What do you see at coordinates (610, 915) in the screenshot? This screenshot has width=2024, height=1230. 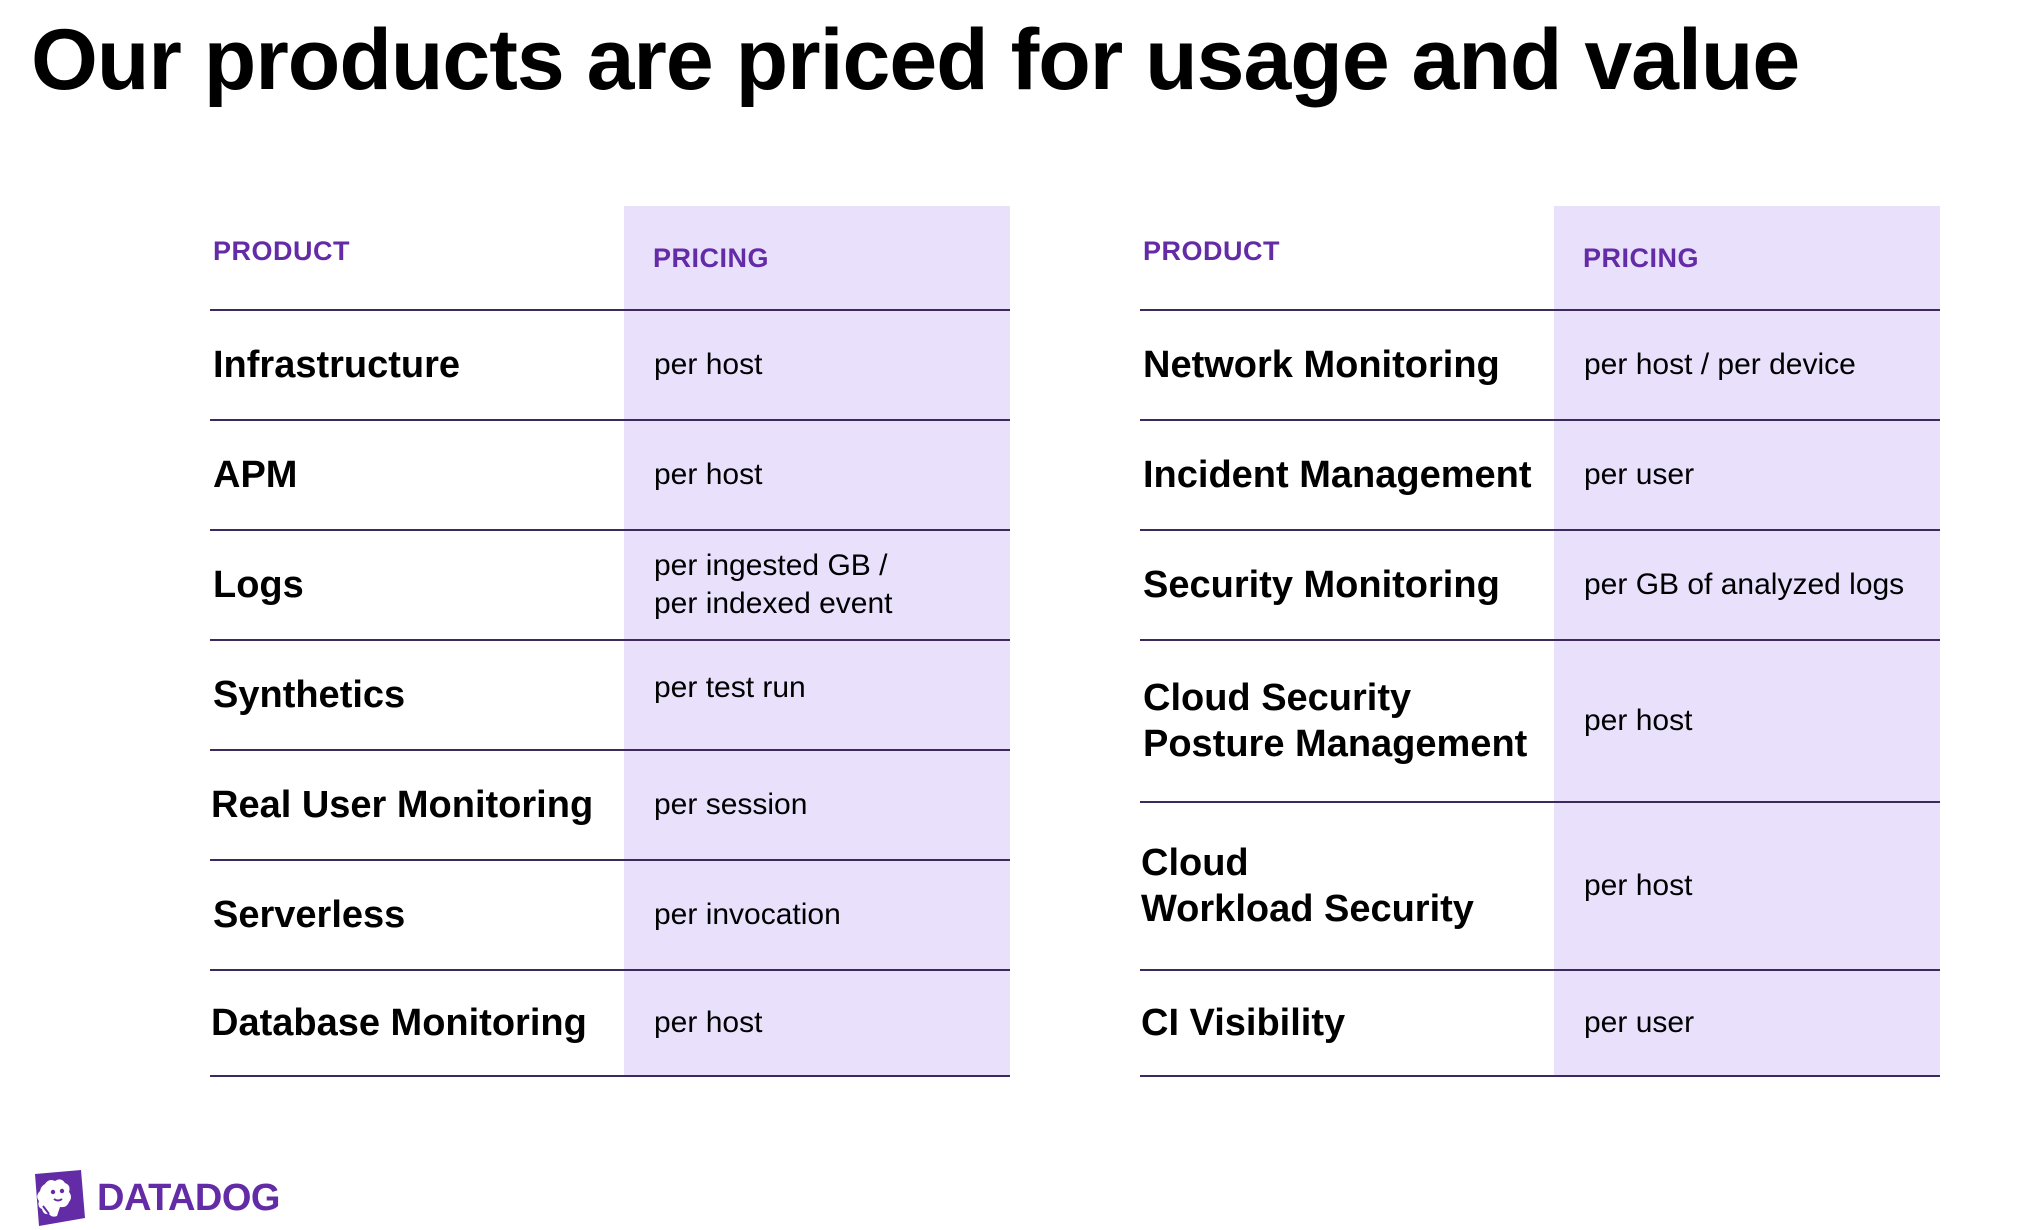 I see `table-row: Serverless per invocation` at bounding box center [610, 915].